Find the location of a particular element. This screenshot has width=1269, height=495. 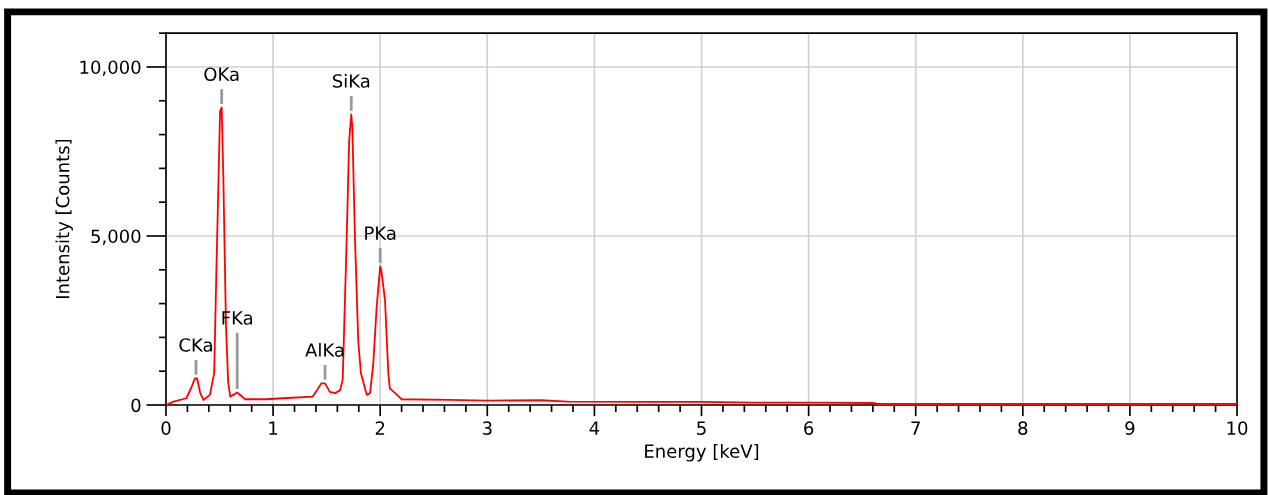

y-tick-label: 0 is located at coordinates (136, 405).